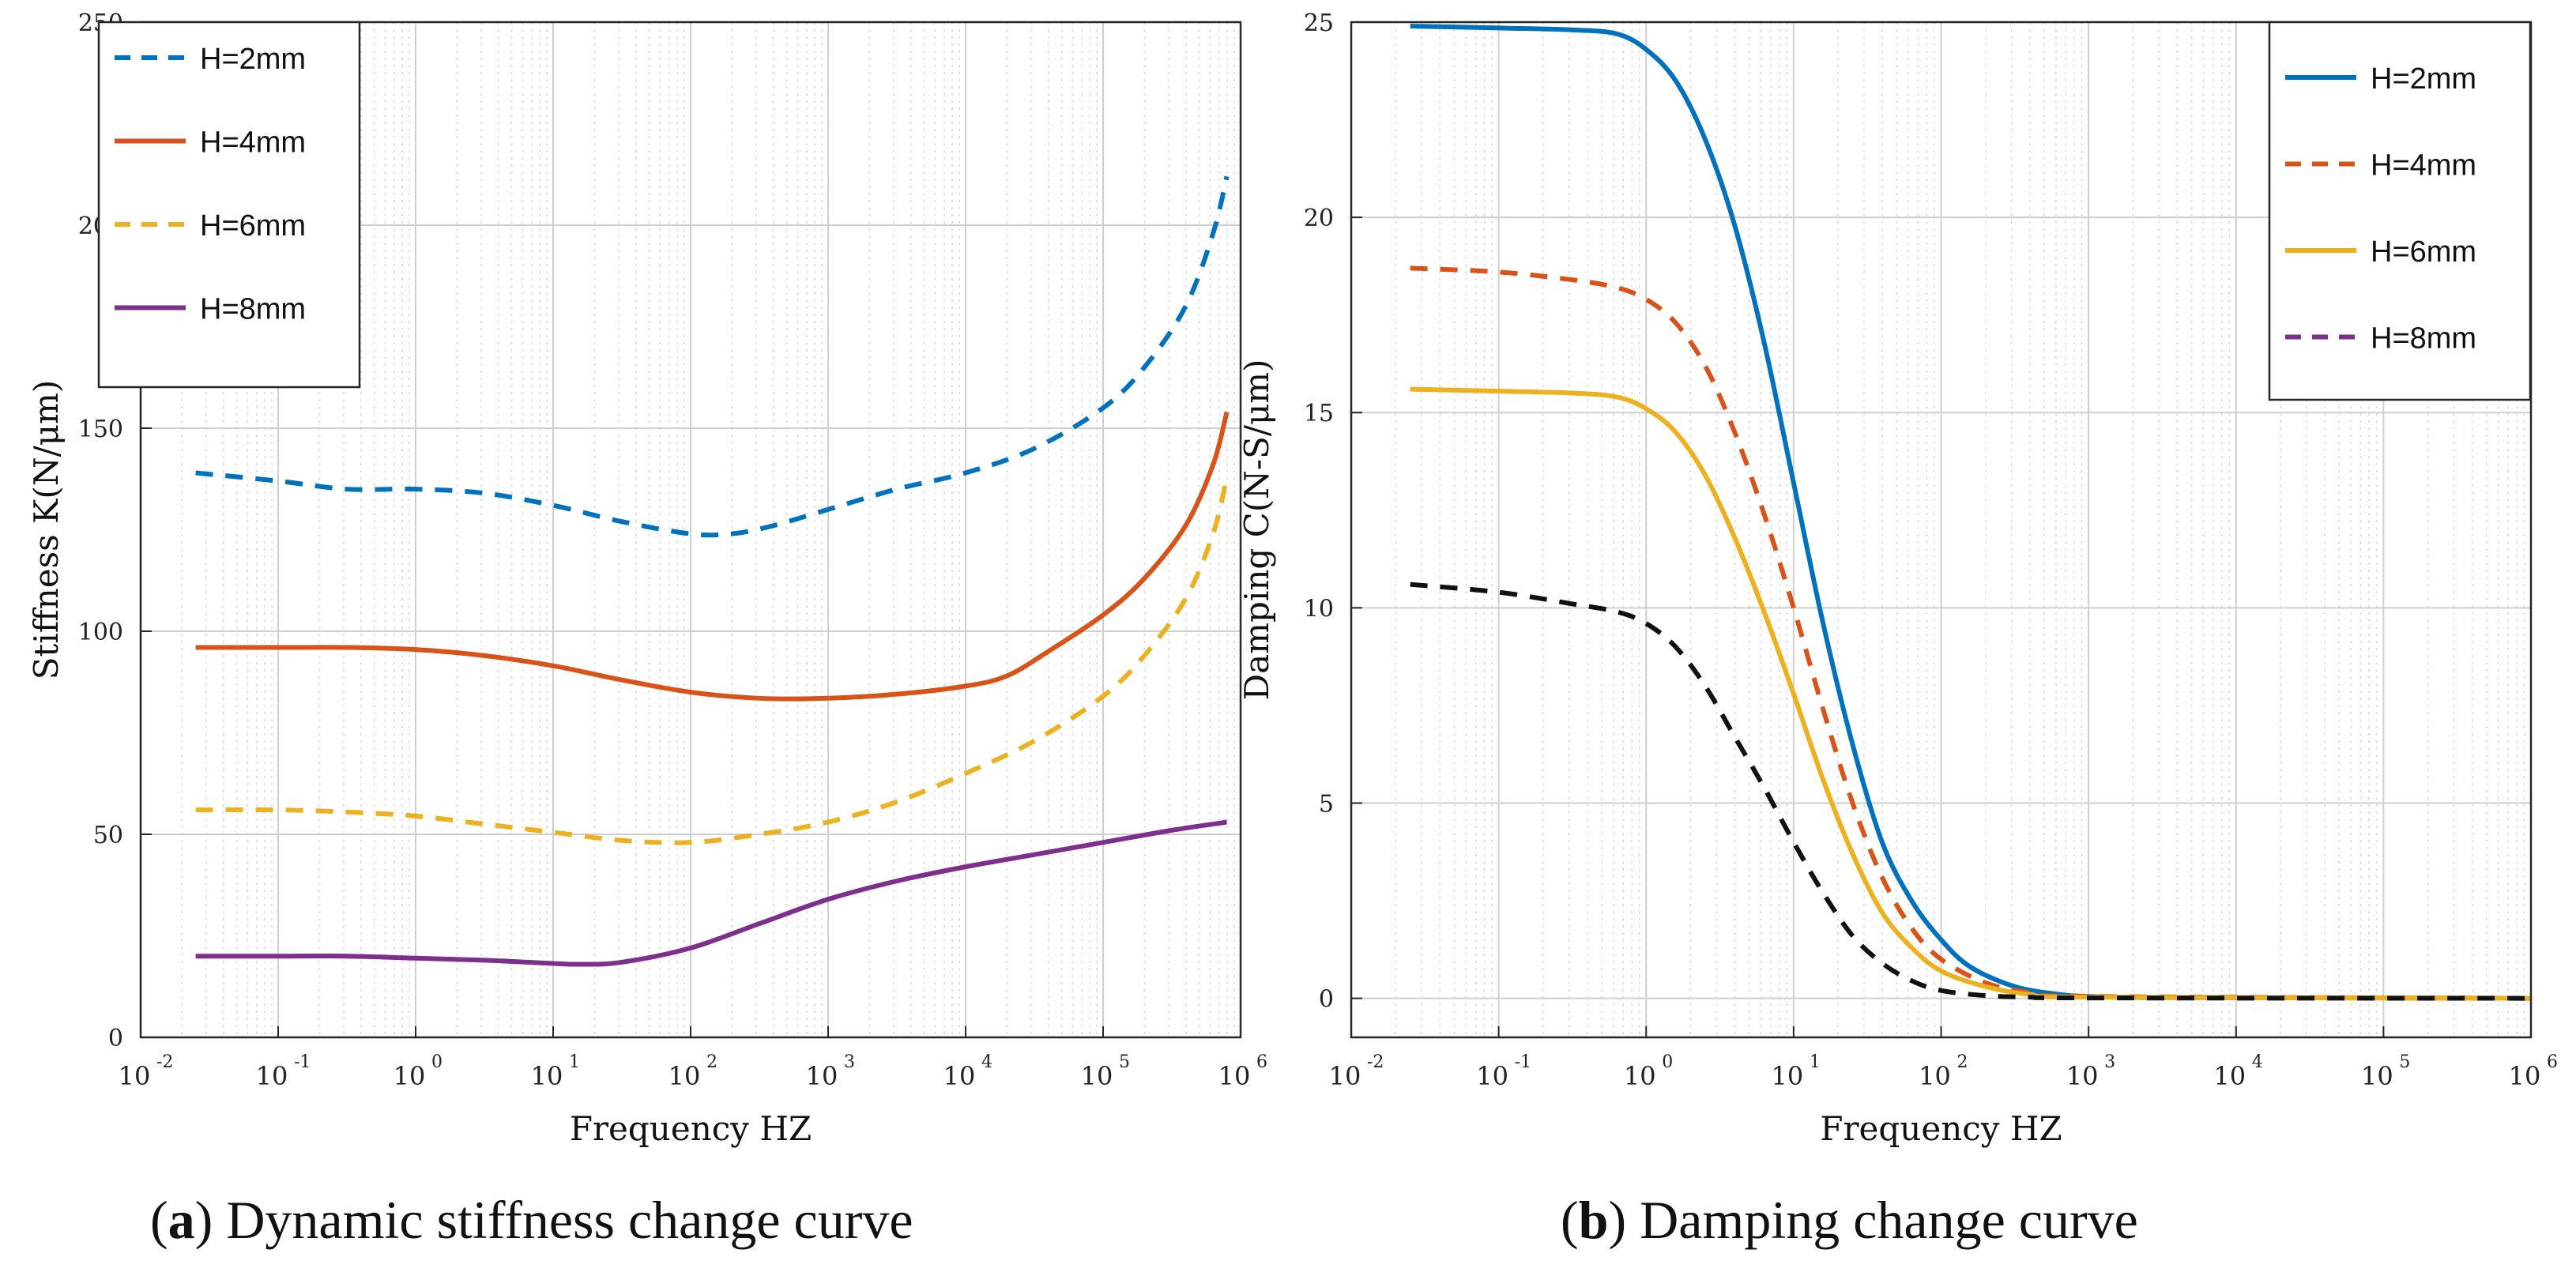 The image size is (2576, 1272). What do you see at coordinates (1319, 413) in the screenshot?
I see `y-tick-label: 15` at bounding box center [1319, 413].